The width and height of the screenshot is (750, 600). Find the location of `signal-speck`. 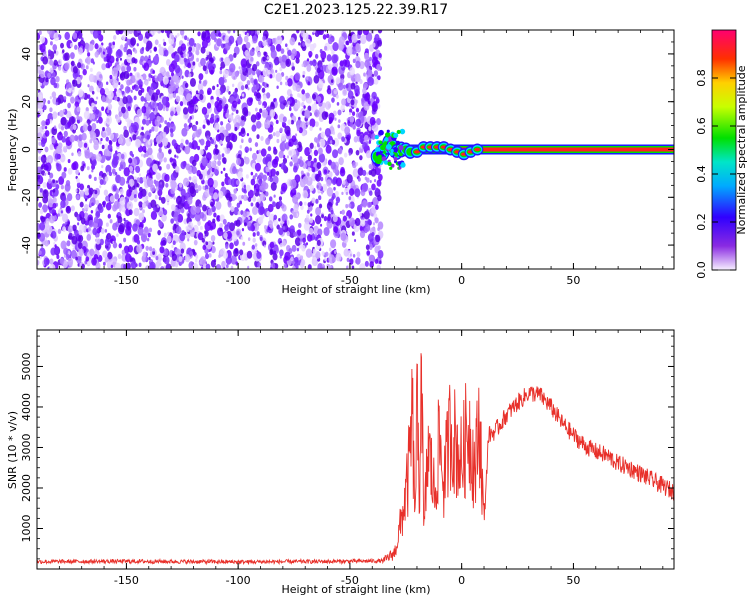

signal-speck is located at coordinates (400, 168).